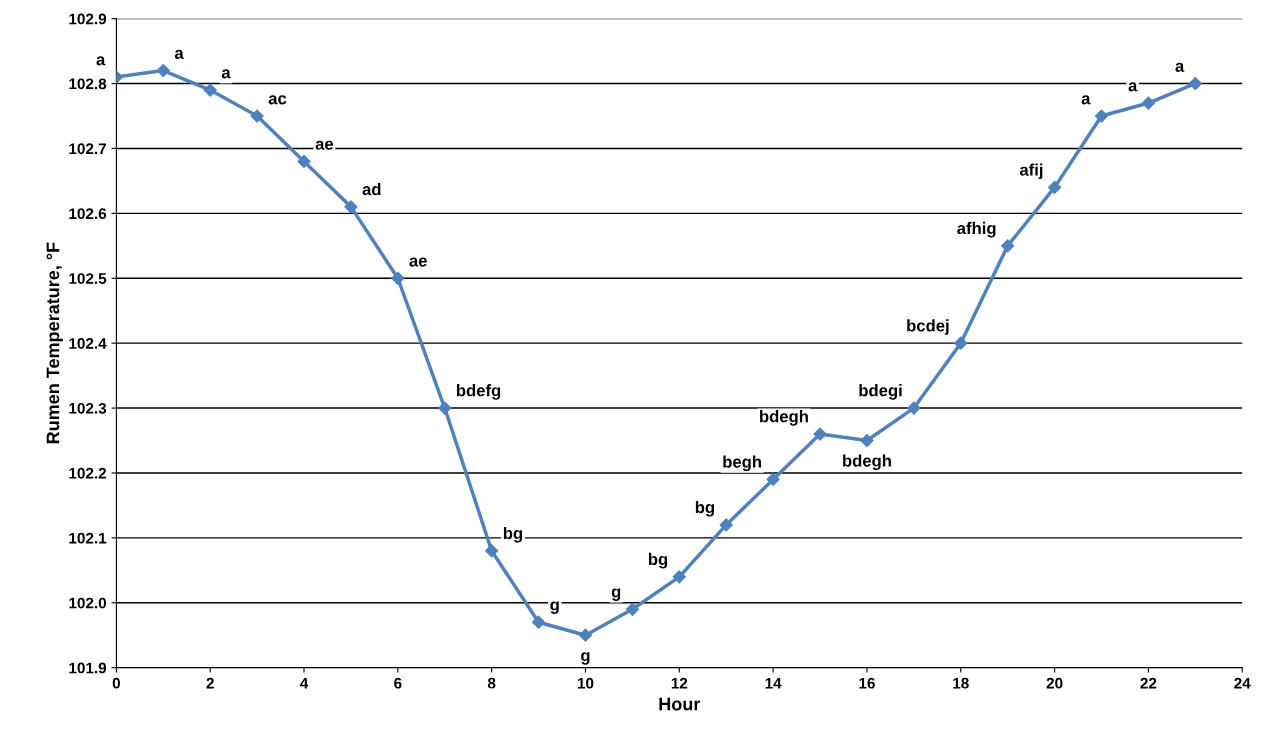 This screenshot has width=1265, height=746. Describe the element at coordinates (491, 683) in the screenshot. I see `x-tick-label: 8` at that location.